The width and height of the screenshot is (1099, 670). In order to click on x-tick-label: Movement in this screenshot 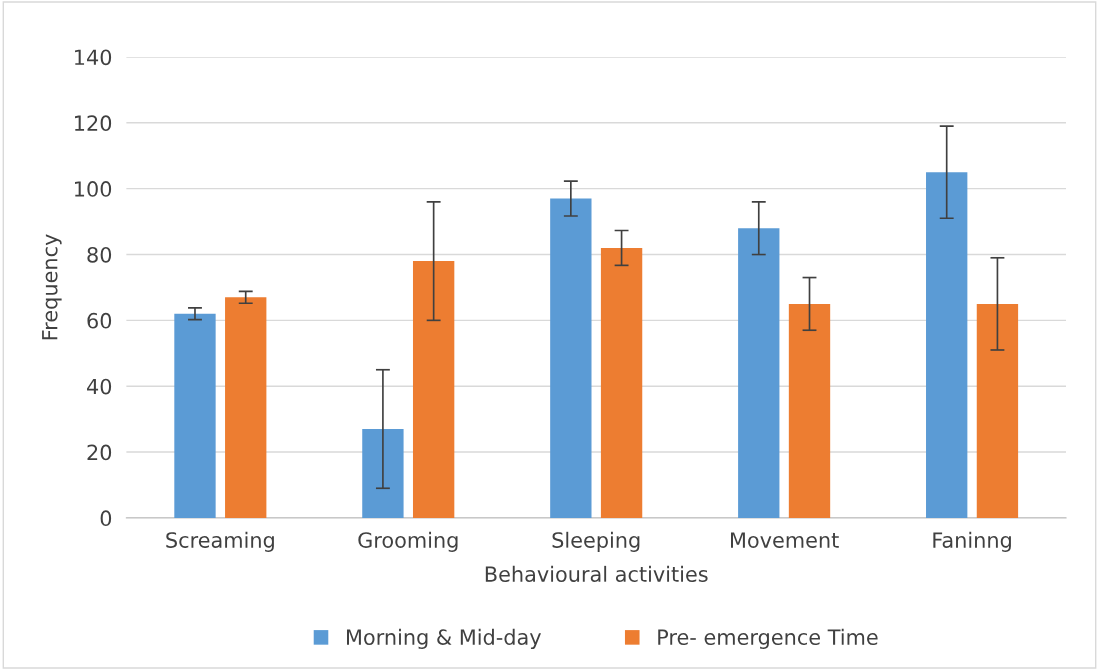, I will do `click(785, 540)`.